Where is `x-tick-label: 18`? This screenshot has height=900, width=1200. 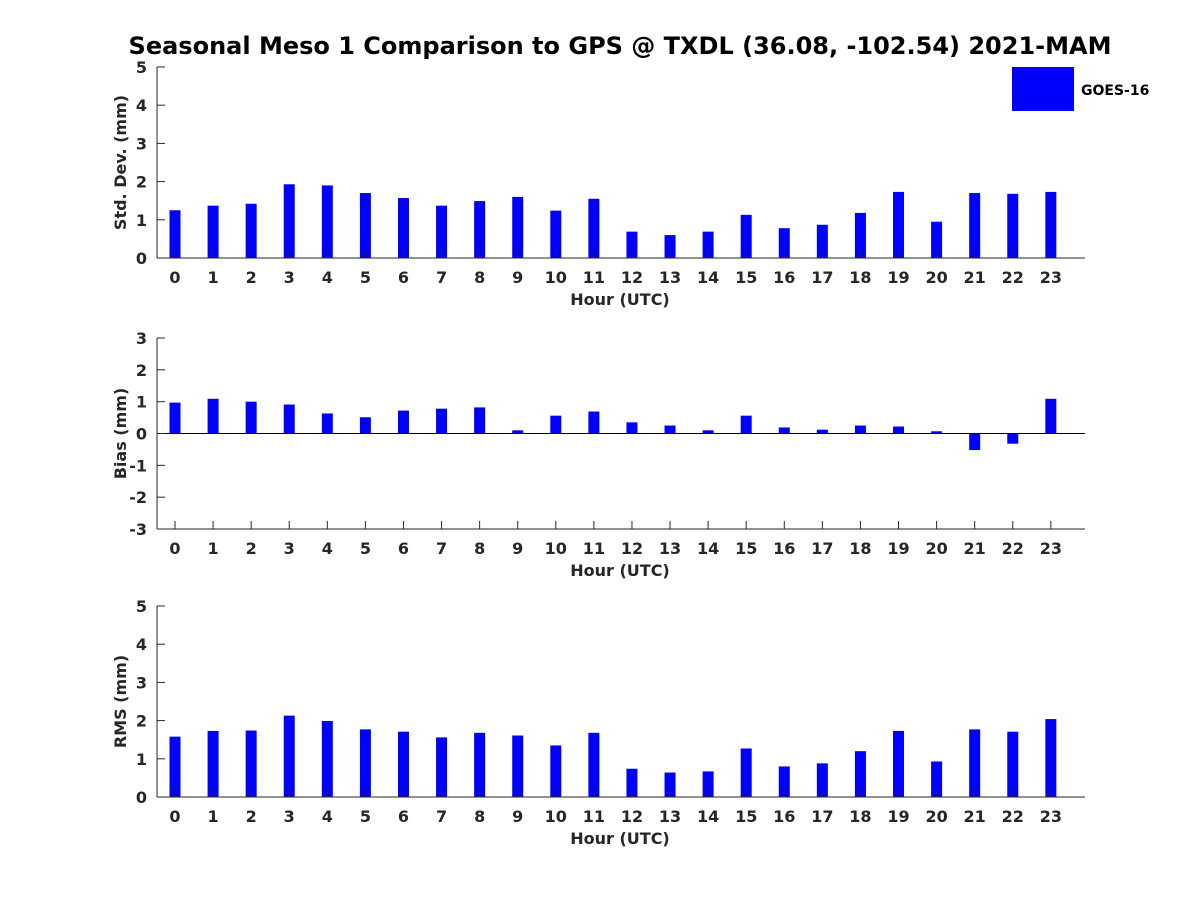
x-tick-label: 18 is located at coordinates (860, 277).